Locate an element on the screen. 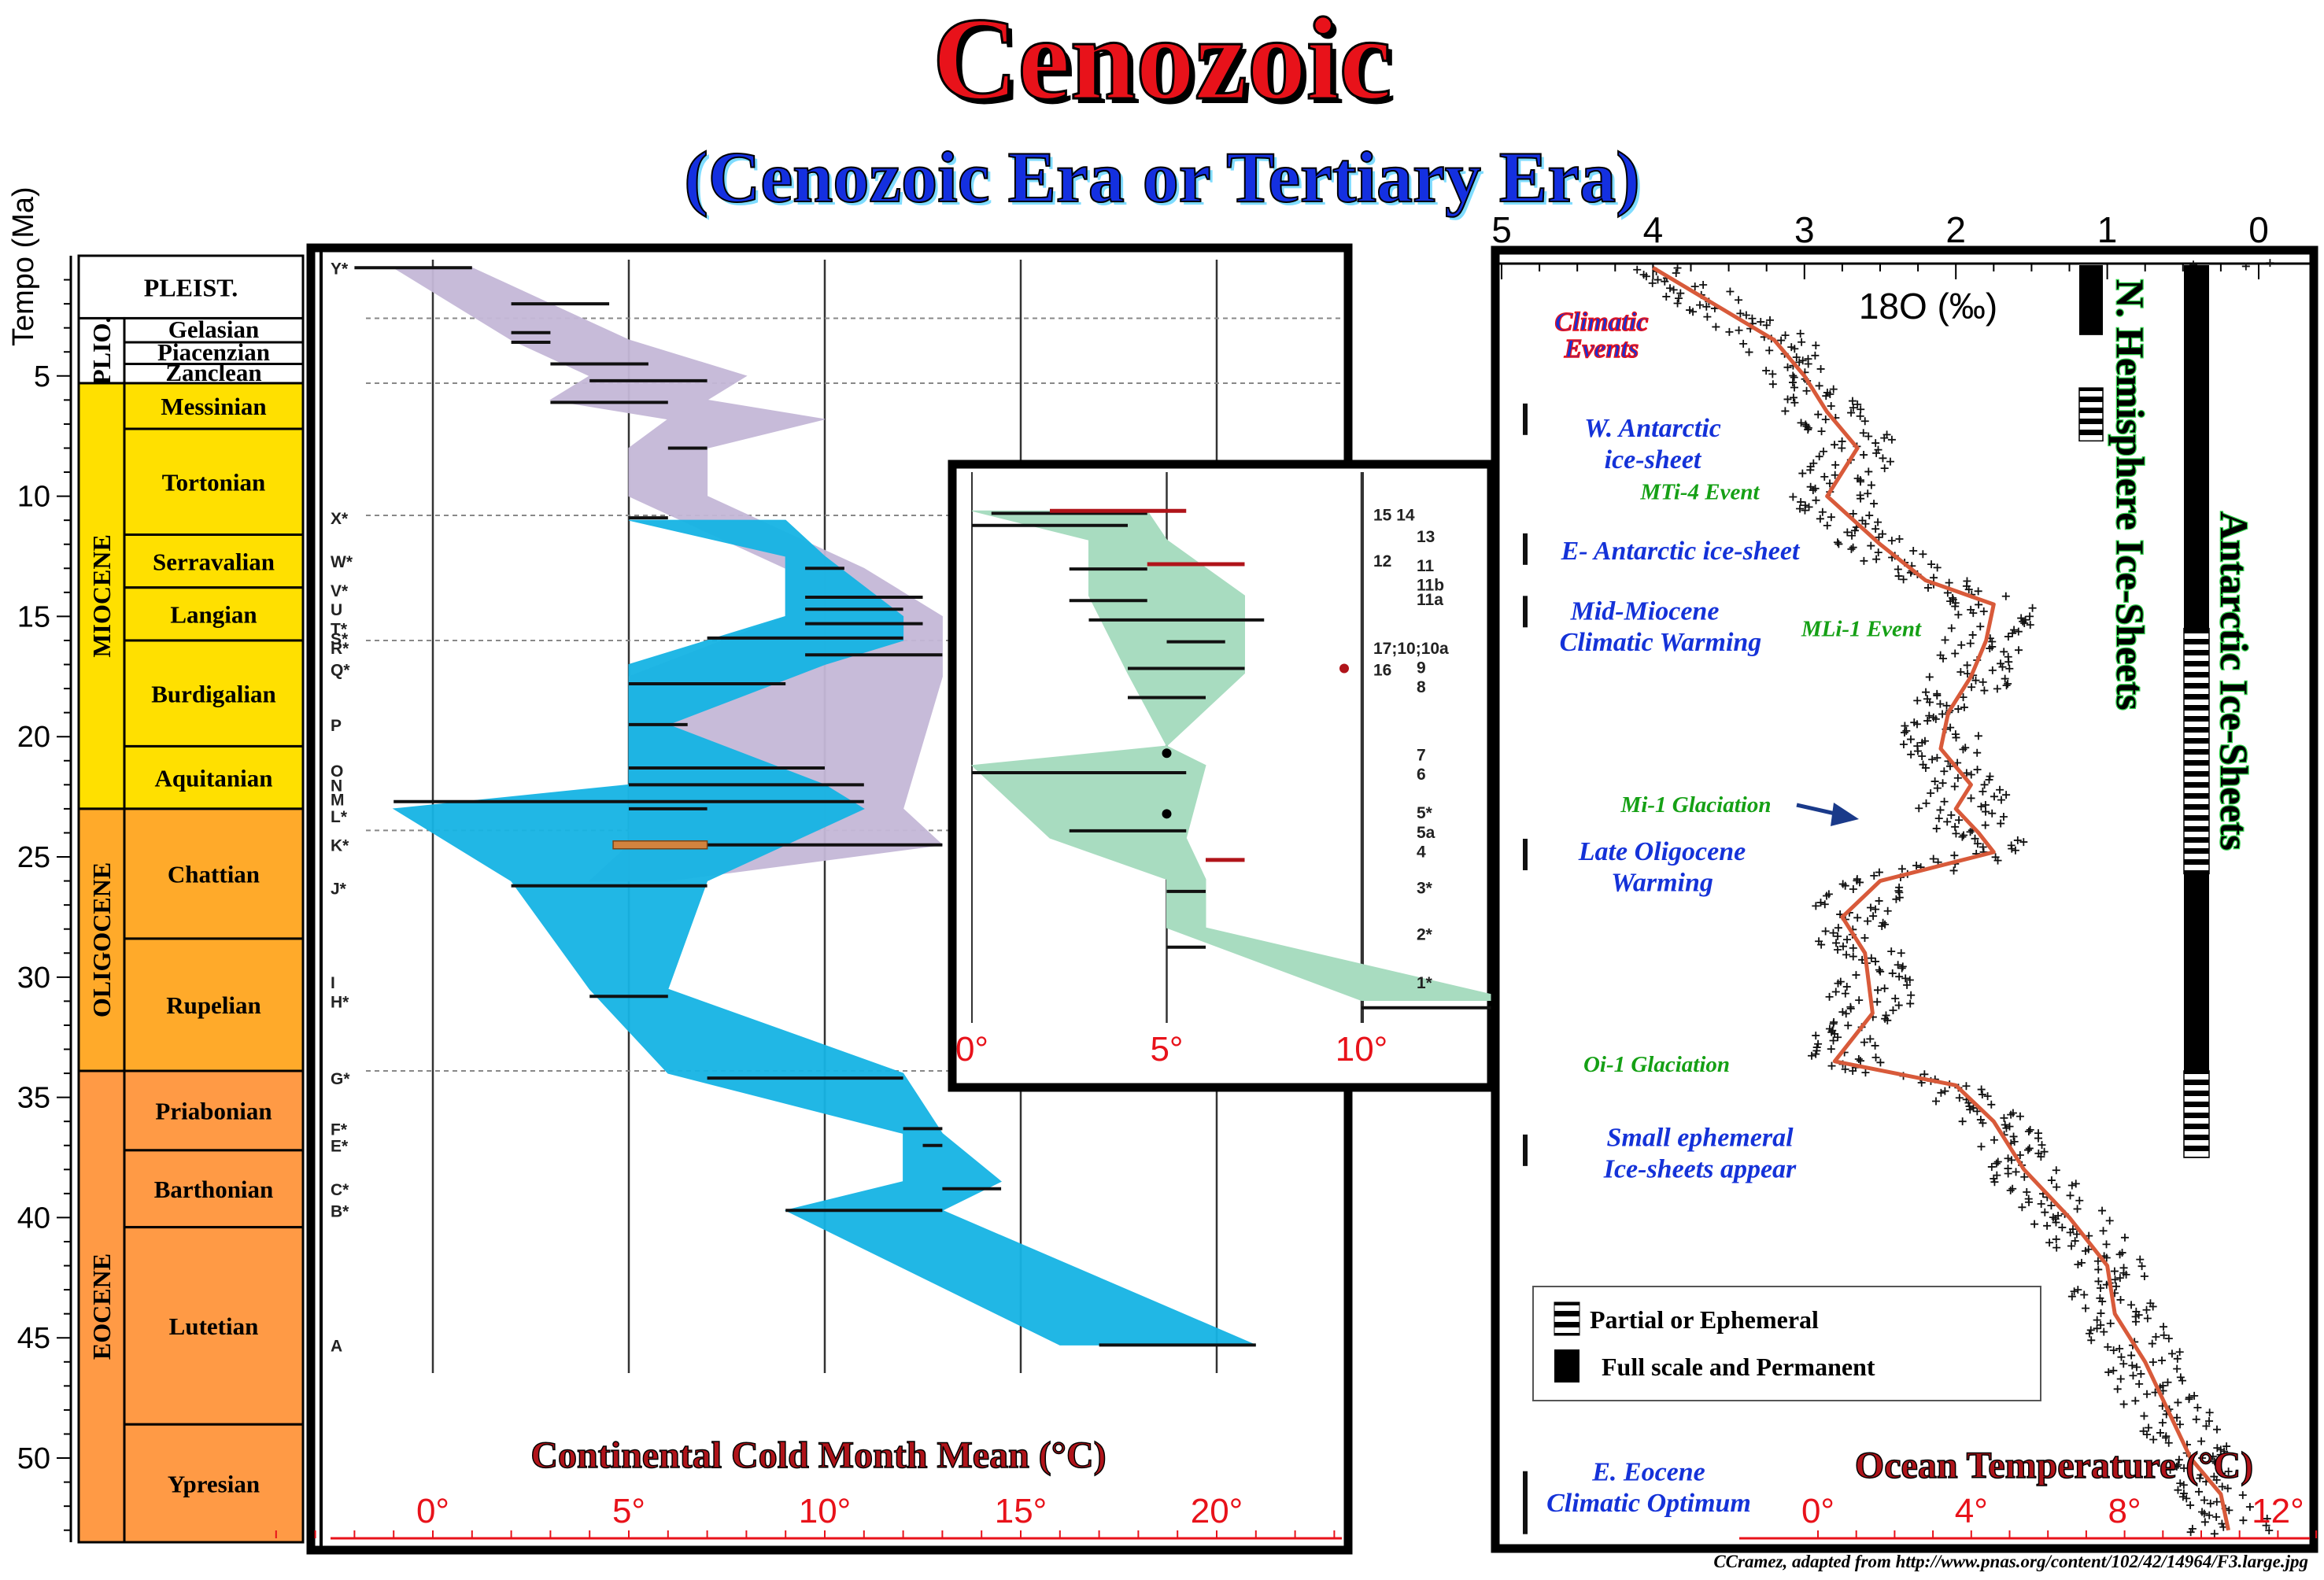 This screenshot has height=1580, width=2324. sub-title: (Cenozoic Era or Tertiary Era) is located at coordinates (1161, 177).